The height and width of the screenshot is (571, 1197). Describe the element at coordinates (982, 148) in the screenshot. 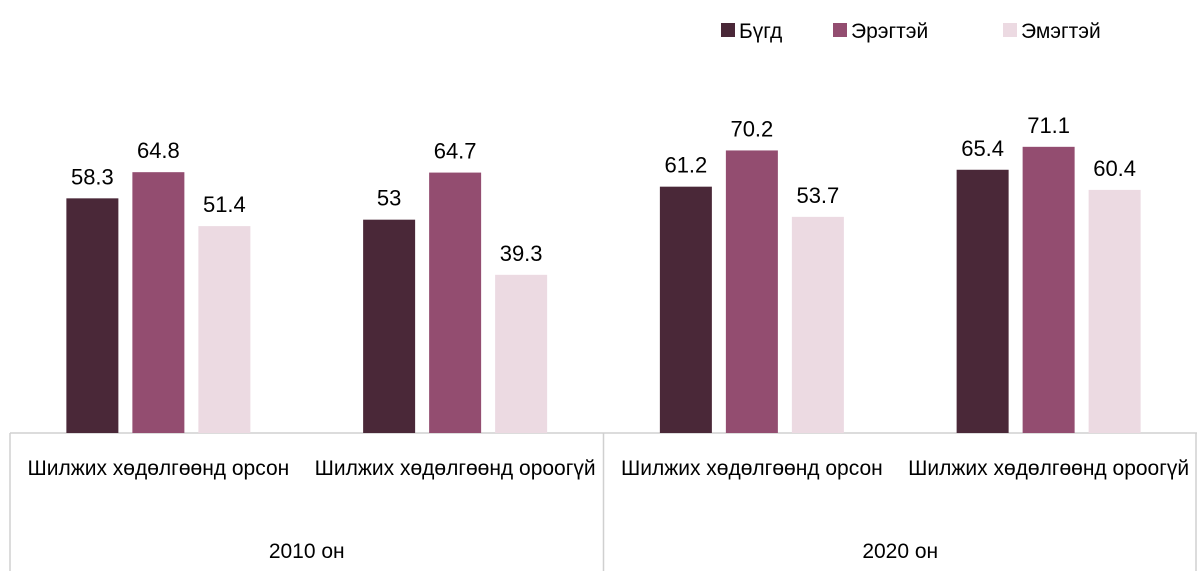

I see `data-label: 65.4` at that location.